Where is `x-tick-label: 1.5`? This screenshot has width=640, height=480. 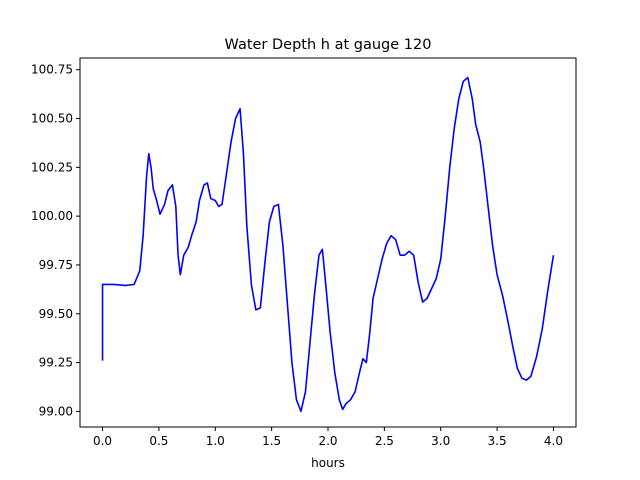 x-tick-label: 1.5 is located at coordinates (271, 441).